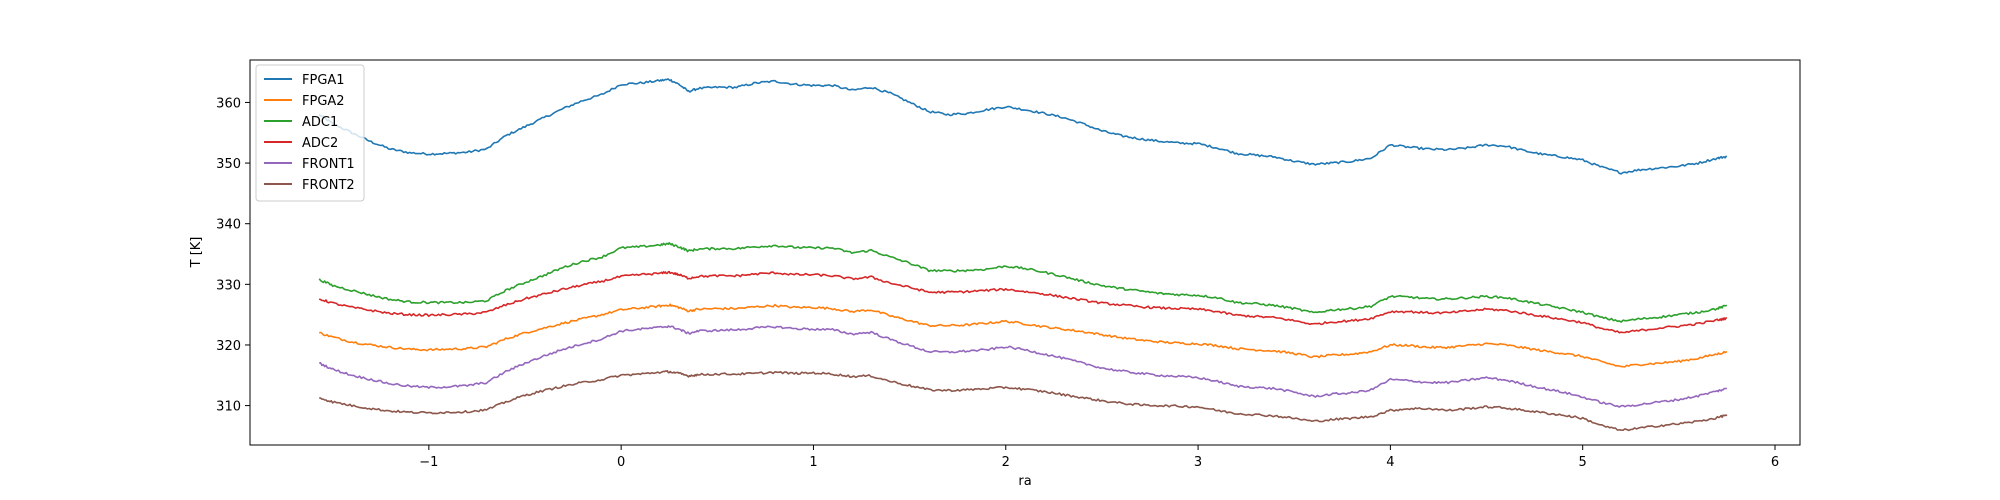 The height and width of the screenshot is (500, 2000). What do you see at coordinates (320, 143) in the screenshot?
I see `legend-label-adc2: ADC2` at bounding box center [320, 143].